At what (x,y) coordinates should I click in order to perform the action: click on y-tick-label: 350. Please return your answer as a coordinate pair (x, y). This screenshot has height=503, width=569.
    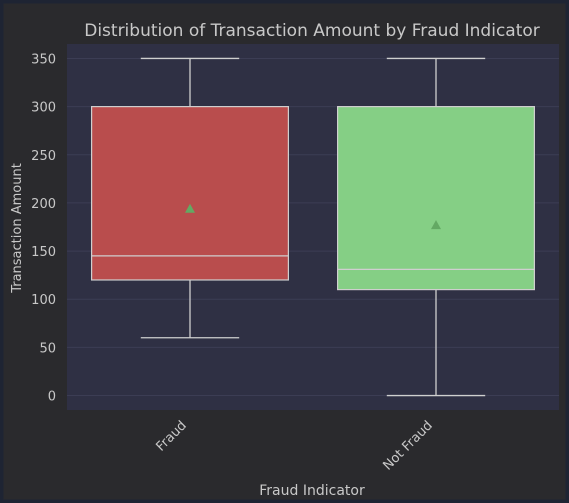
    Looking at the image, I should click on (43, 59).